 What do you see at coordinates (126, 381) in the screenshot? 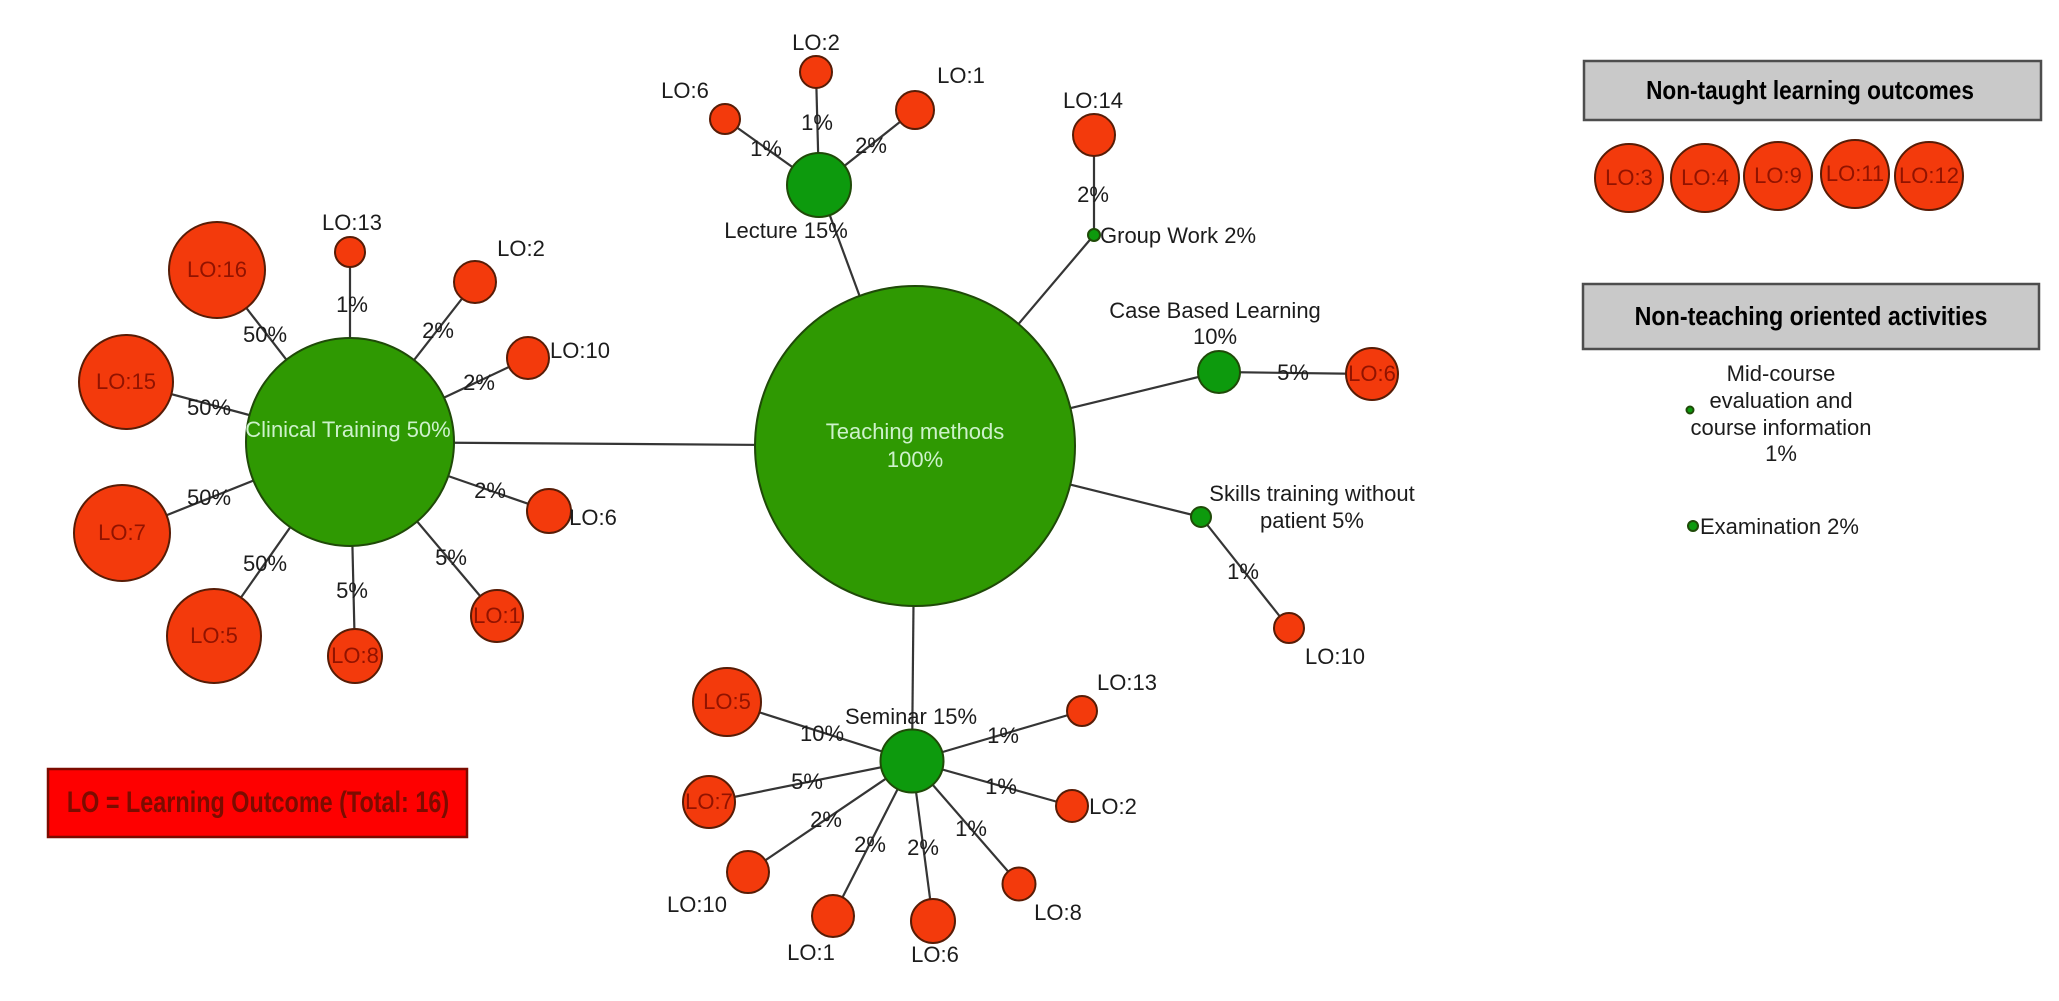
I see `svg-text: LO:15` at bounding box center [126, 381].